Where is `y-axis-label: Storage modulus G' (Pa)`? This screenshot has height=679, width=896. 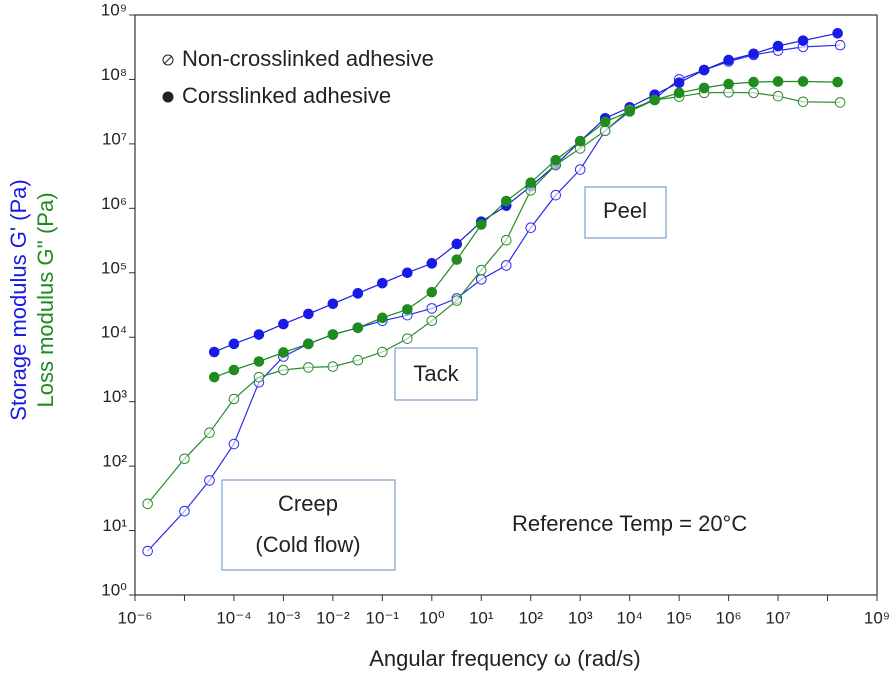 y-axis-label: Storage modulus G' (Pa) is located at coordinates (18, 299).